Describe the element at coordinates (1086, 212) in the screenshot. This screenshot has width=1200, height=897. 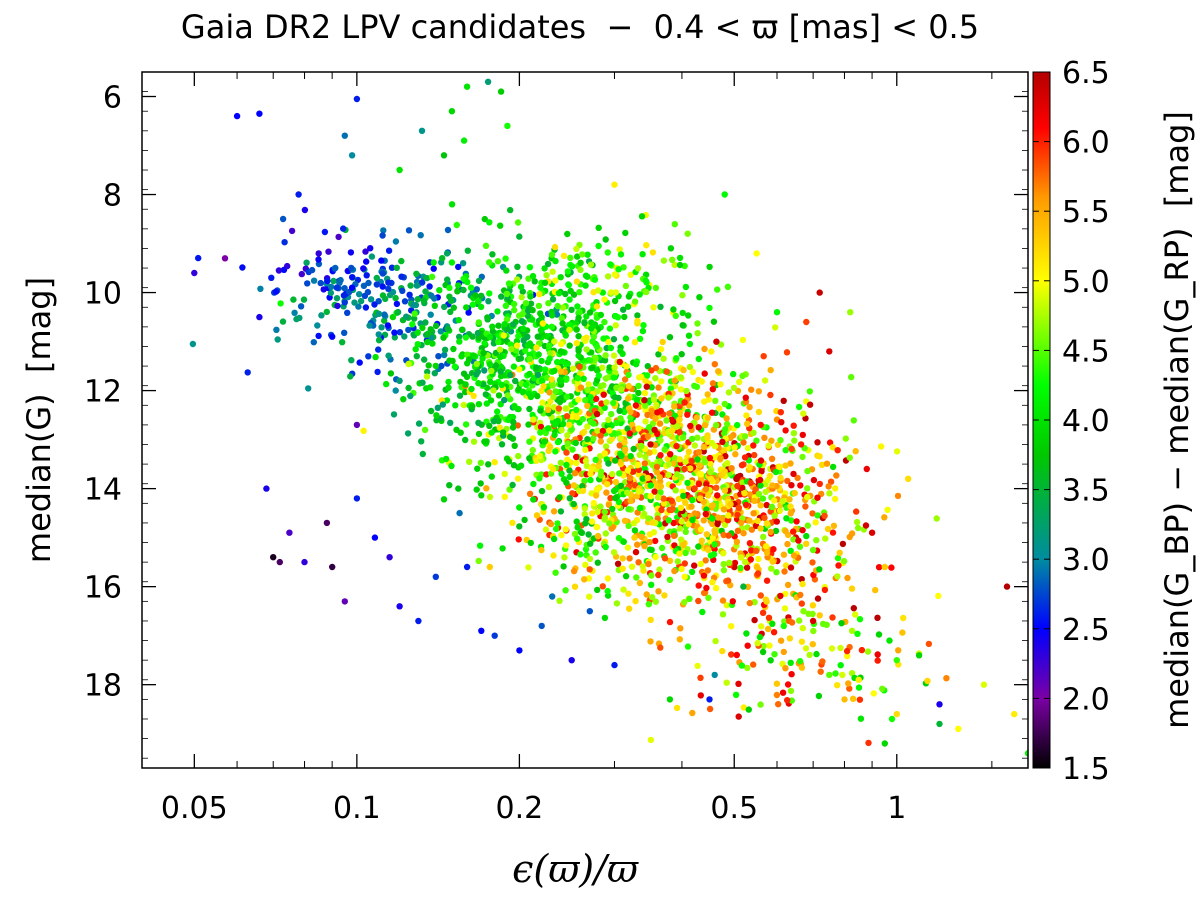
I see `colorbar-tick-label: 5.5` at that location.